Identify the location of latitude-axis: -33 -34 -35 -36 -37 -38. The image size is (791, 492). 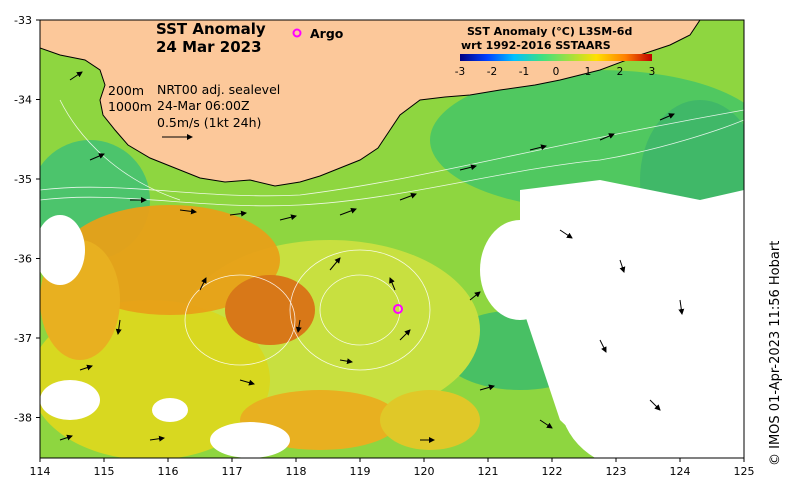
(27, 219).